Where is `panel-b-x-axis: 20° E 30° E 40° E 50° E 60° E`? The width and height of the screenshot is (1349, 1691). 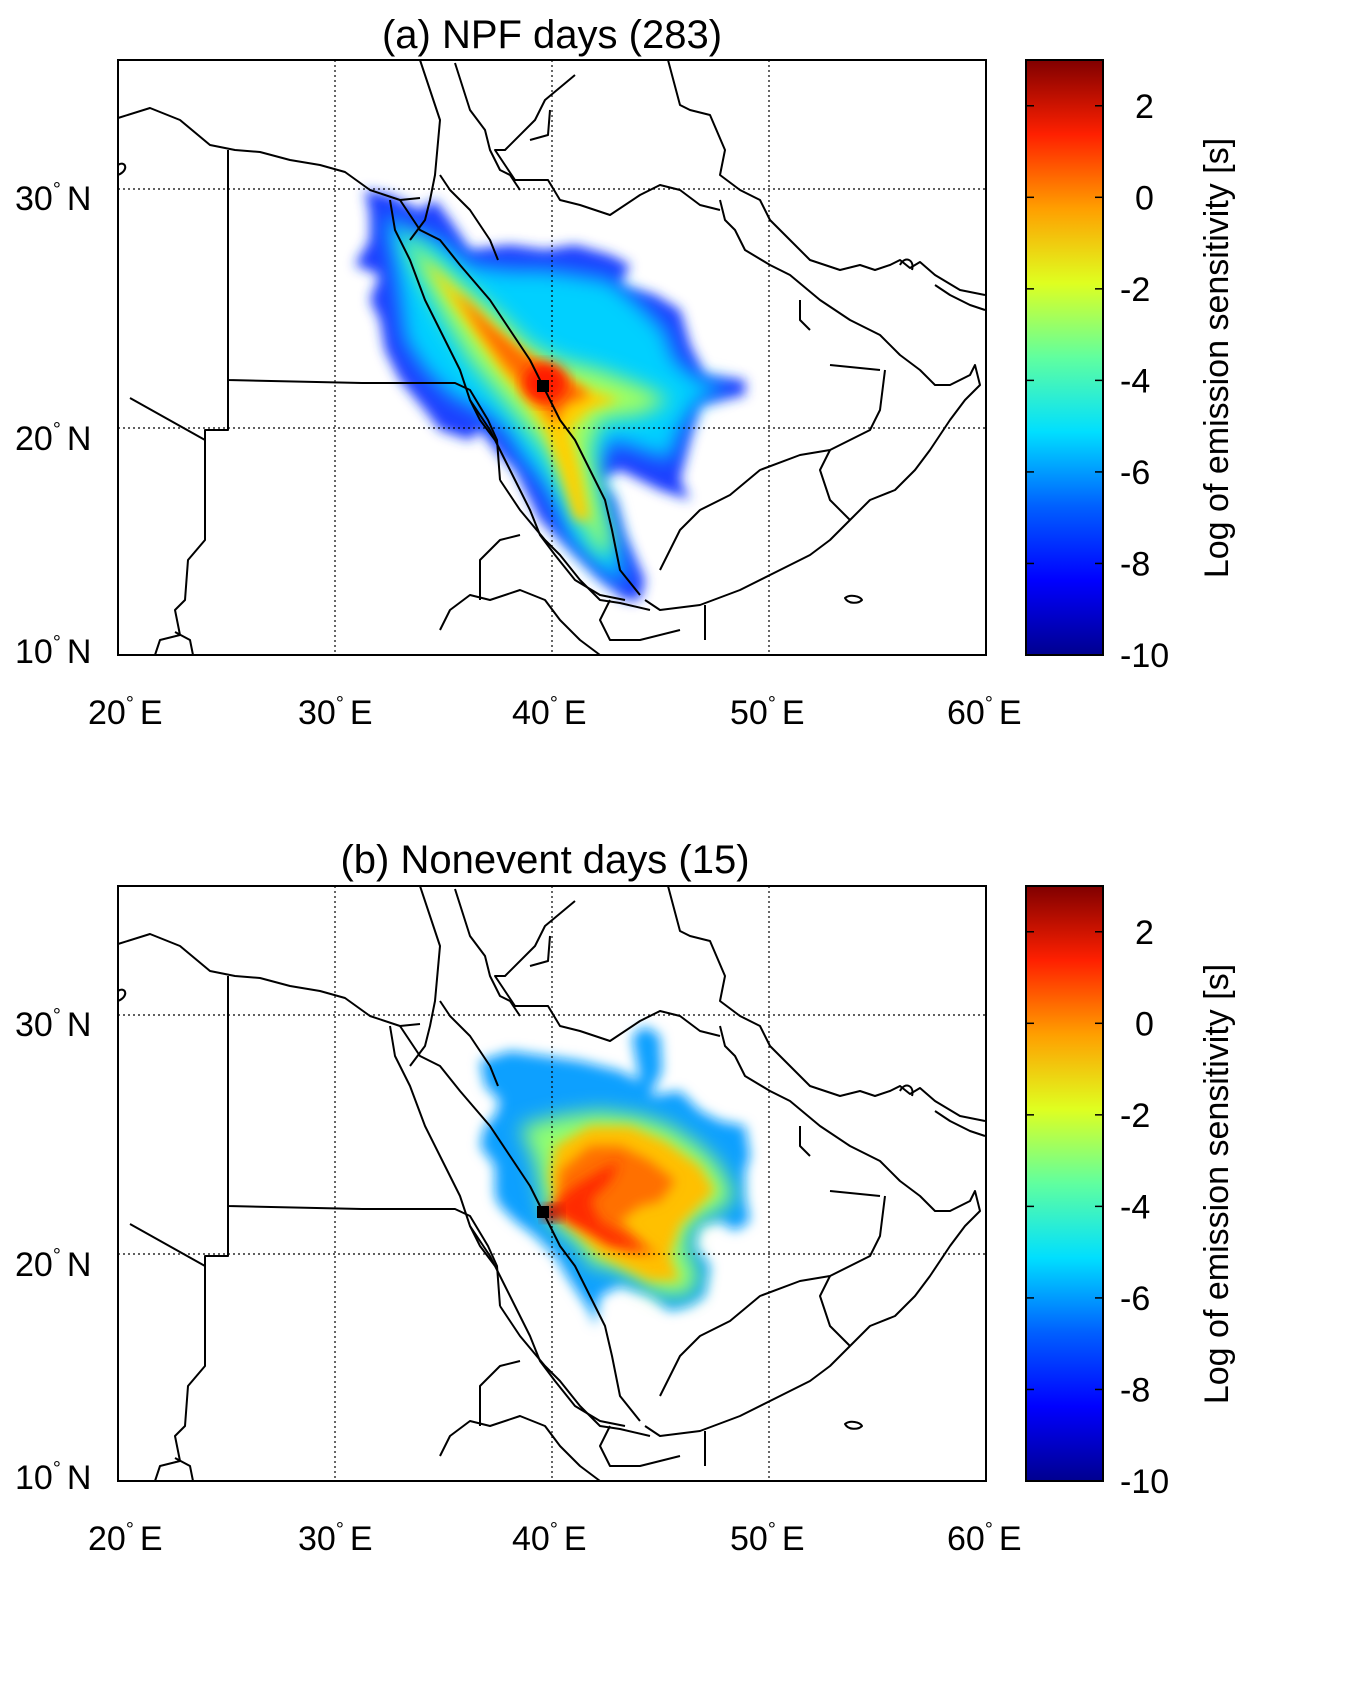 panel-b-x-axis: 20° E 30° E 40° E 50° E 60° E is located at coordinates (555, 1538).